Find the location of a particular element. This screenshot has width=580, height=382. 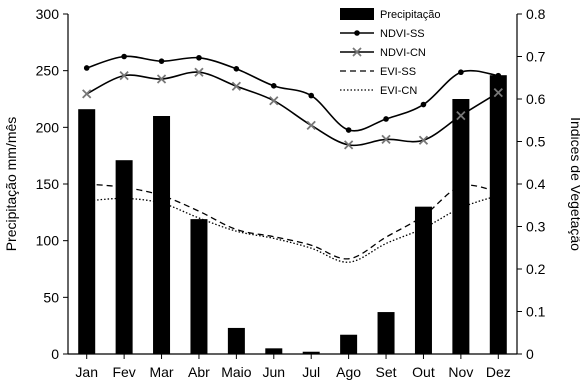

legend-item-precipita-o: Precipitação is located at coordinates (390, 14).